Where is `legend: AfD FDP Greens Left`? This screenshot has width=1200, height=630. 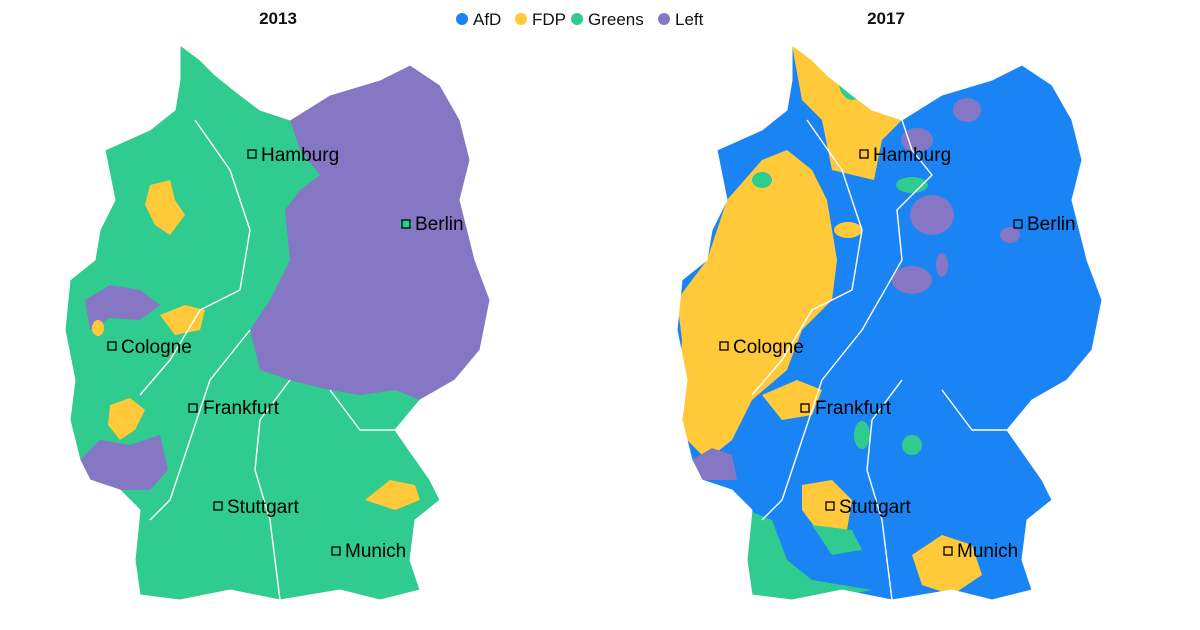
legend: AfD FDP Greens Left is located at coordinates (580, 19).